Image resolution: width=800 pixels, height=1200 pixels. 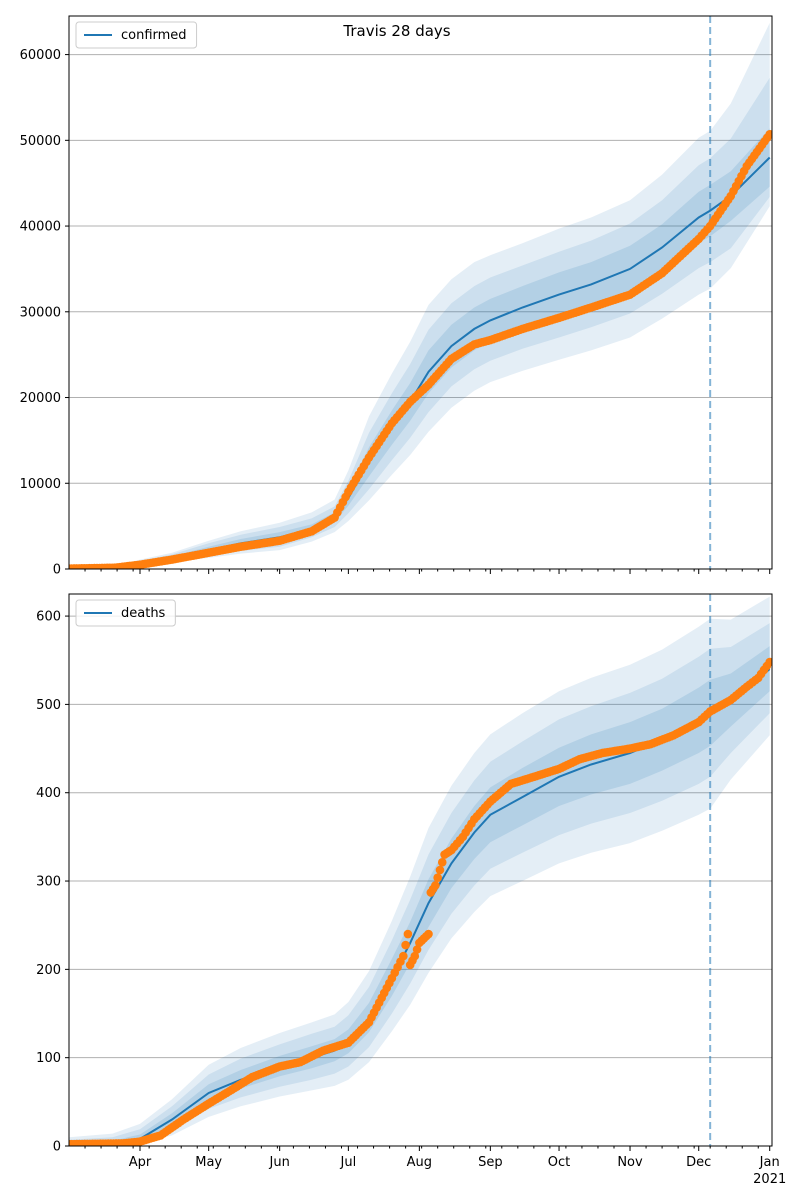 What do you see at coordinates (48, 793) in the screenshot?
I see `y-tick-label: 400` at bounding box center [48, 793].